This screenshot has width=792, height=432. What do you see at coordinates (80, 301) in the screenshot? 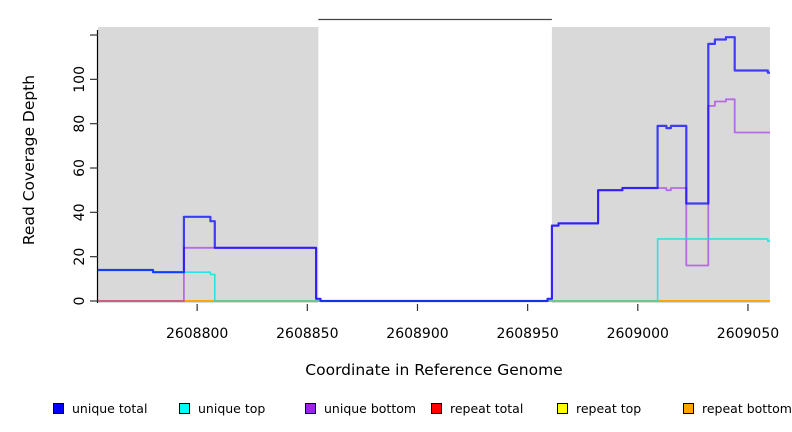
I see `svg-text: 0` at bounding box center [80, 301].